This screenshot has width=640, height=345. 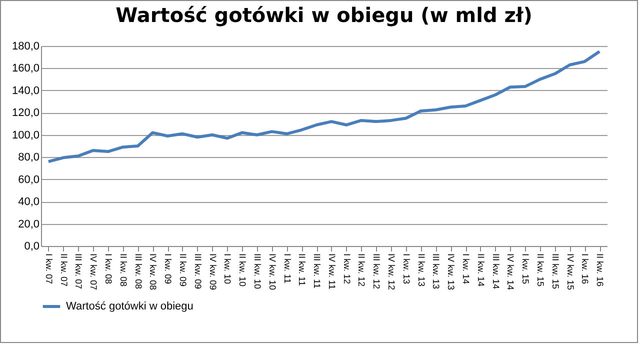 What do you see at coordinates (331, 272) in the screenshot?
I see `x-tick-label: IV kw. 11` at bounding box center [331, 272].